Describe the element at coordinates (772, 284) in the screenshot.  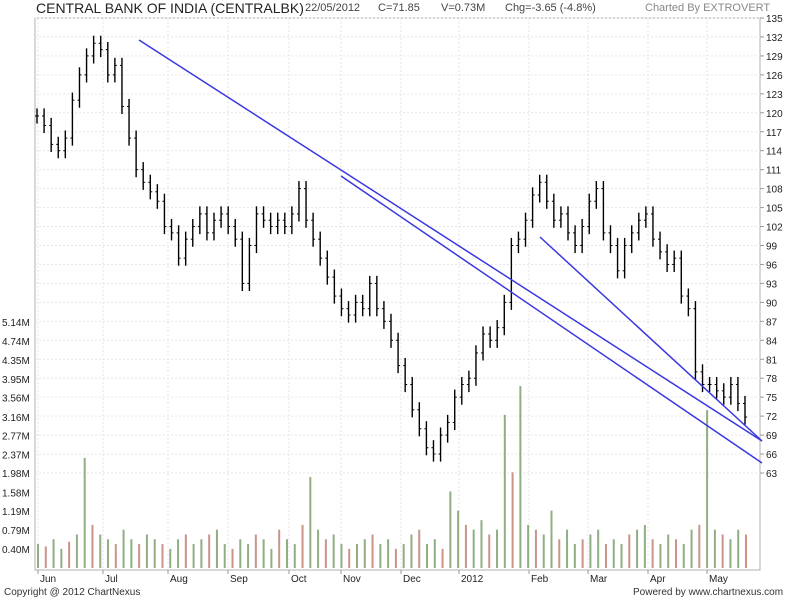
I see `price-tick-label: 93` at that location.